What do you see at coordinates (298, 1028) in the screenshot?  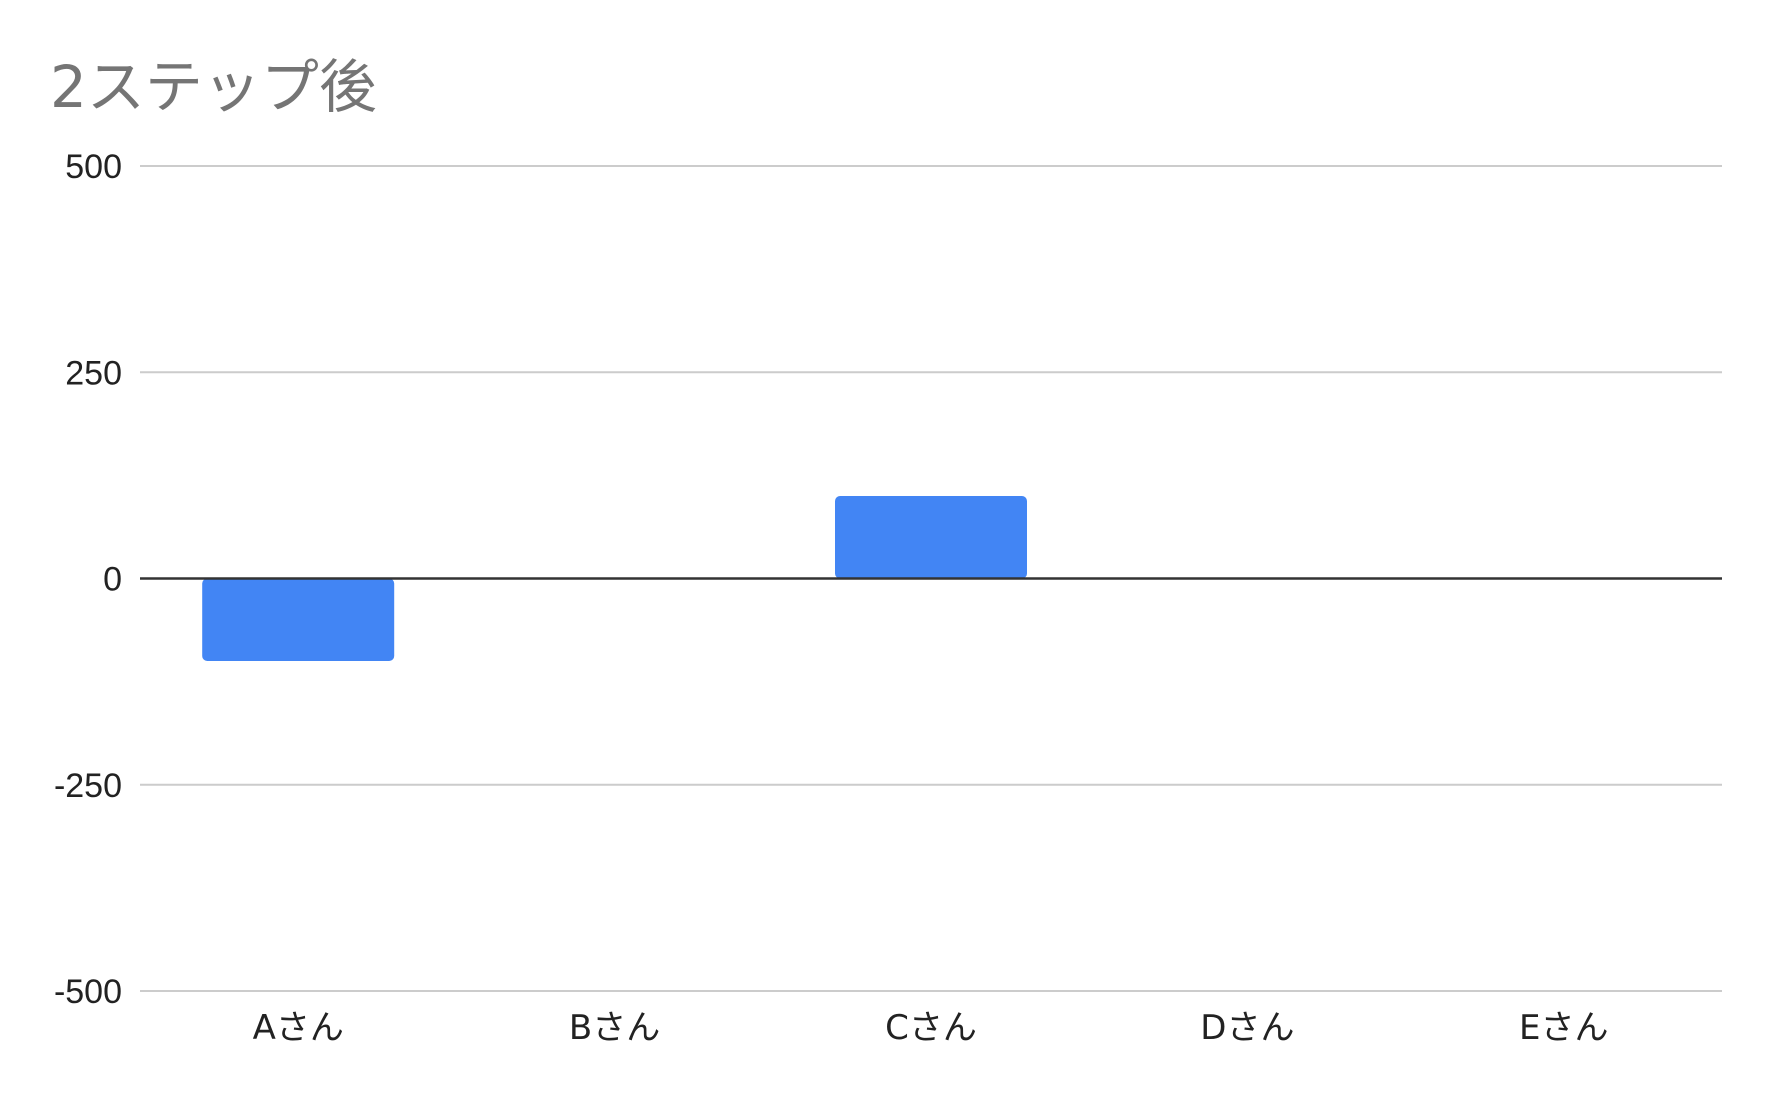 I see `x-category-label: Aさん` at bounding box center [298, 1028].